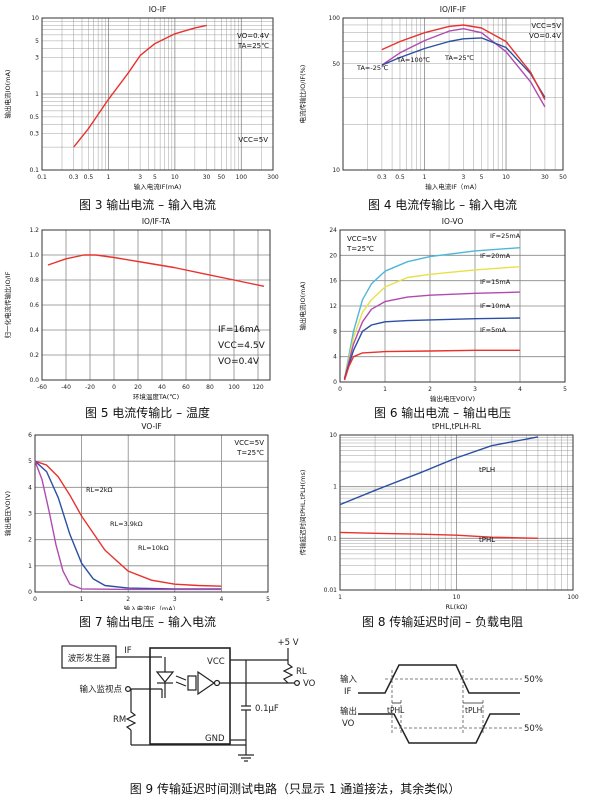  Describe the element at coordinates (119, 720) in the screenshot. I see `rm-label: RM` at that location.